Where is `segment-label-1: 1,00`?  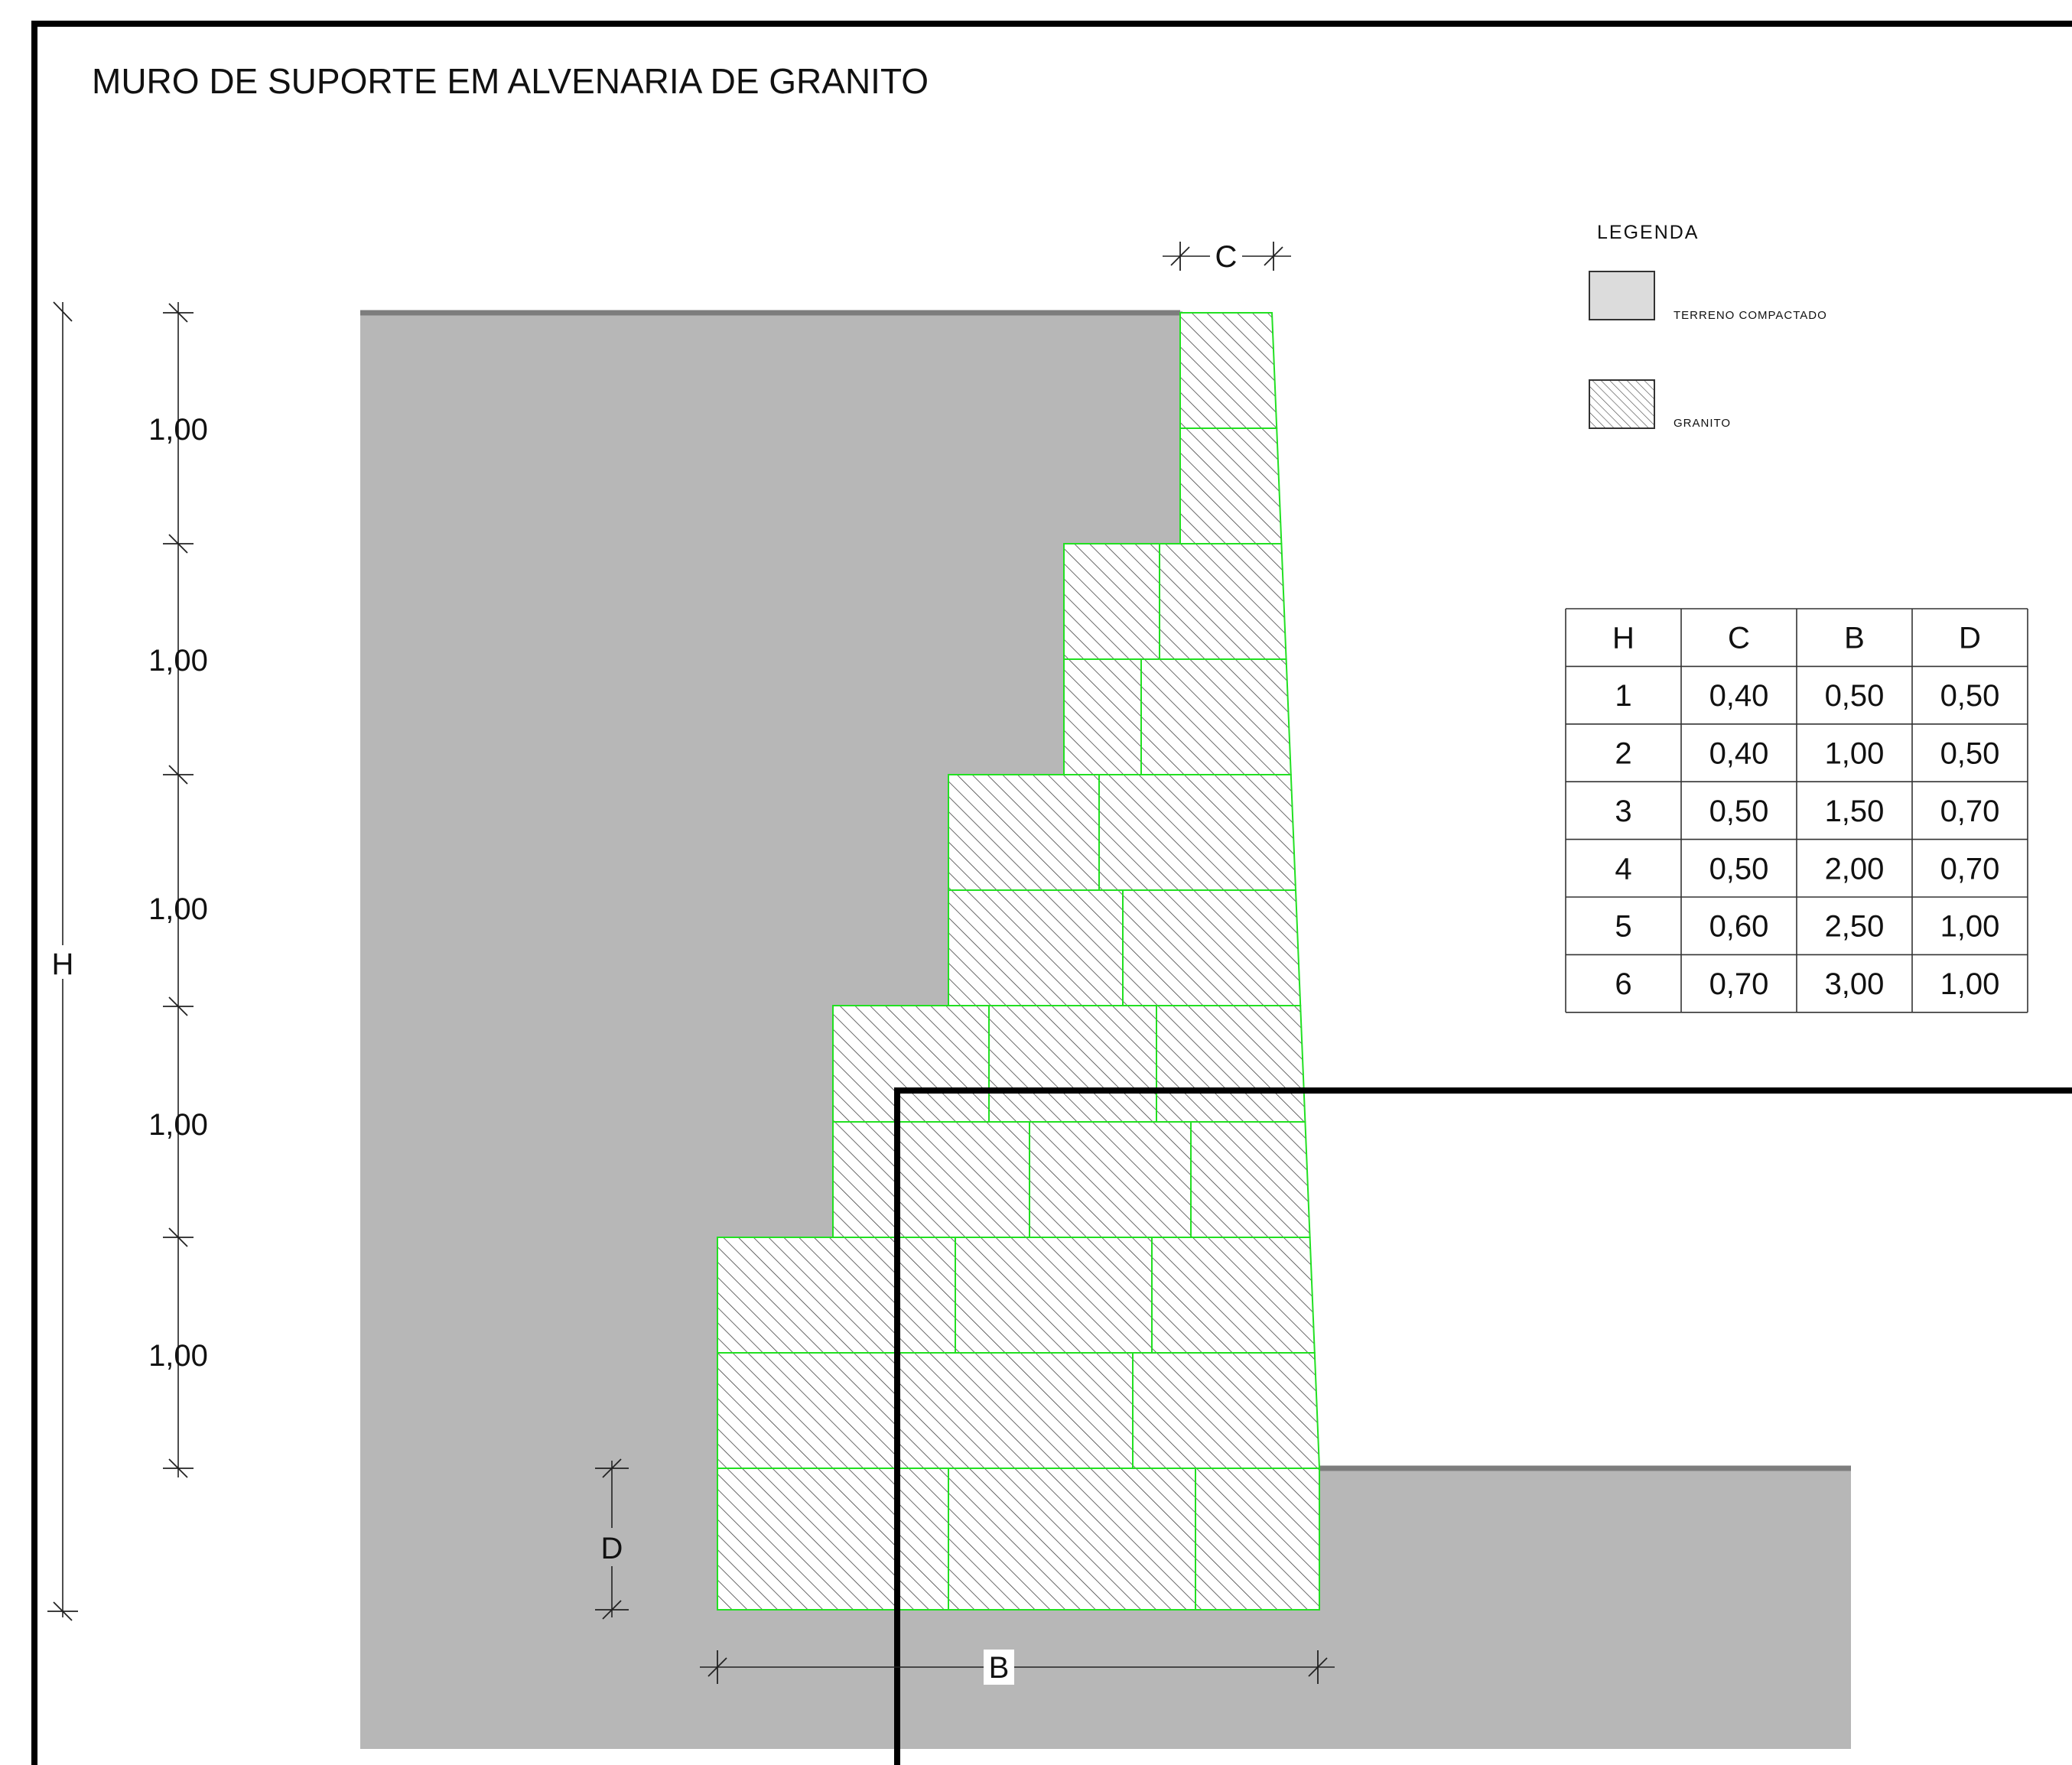
segment-label-1: 1,00 is located at coordinates (178, 430).